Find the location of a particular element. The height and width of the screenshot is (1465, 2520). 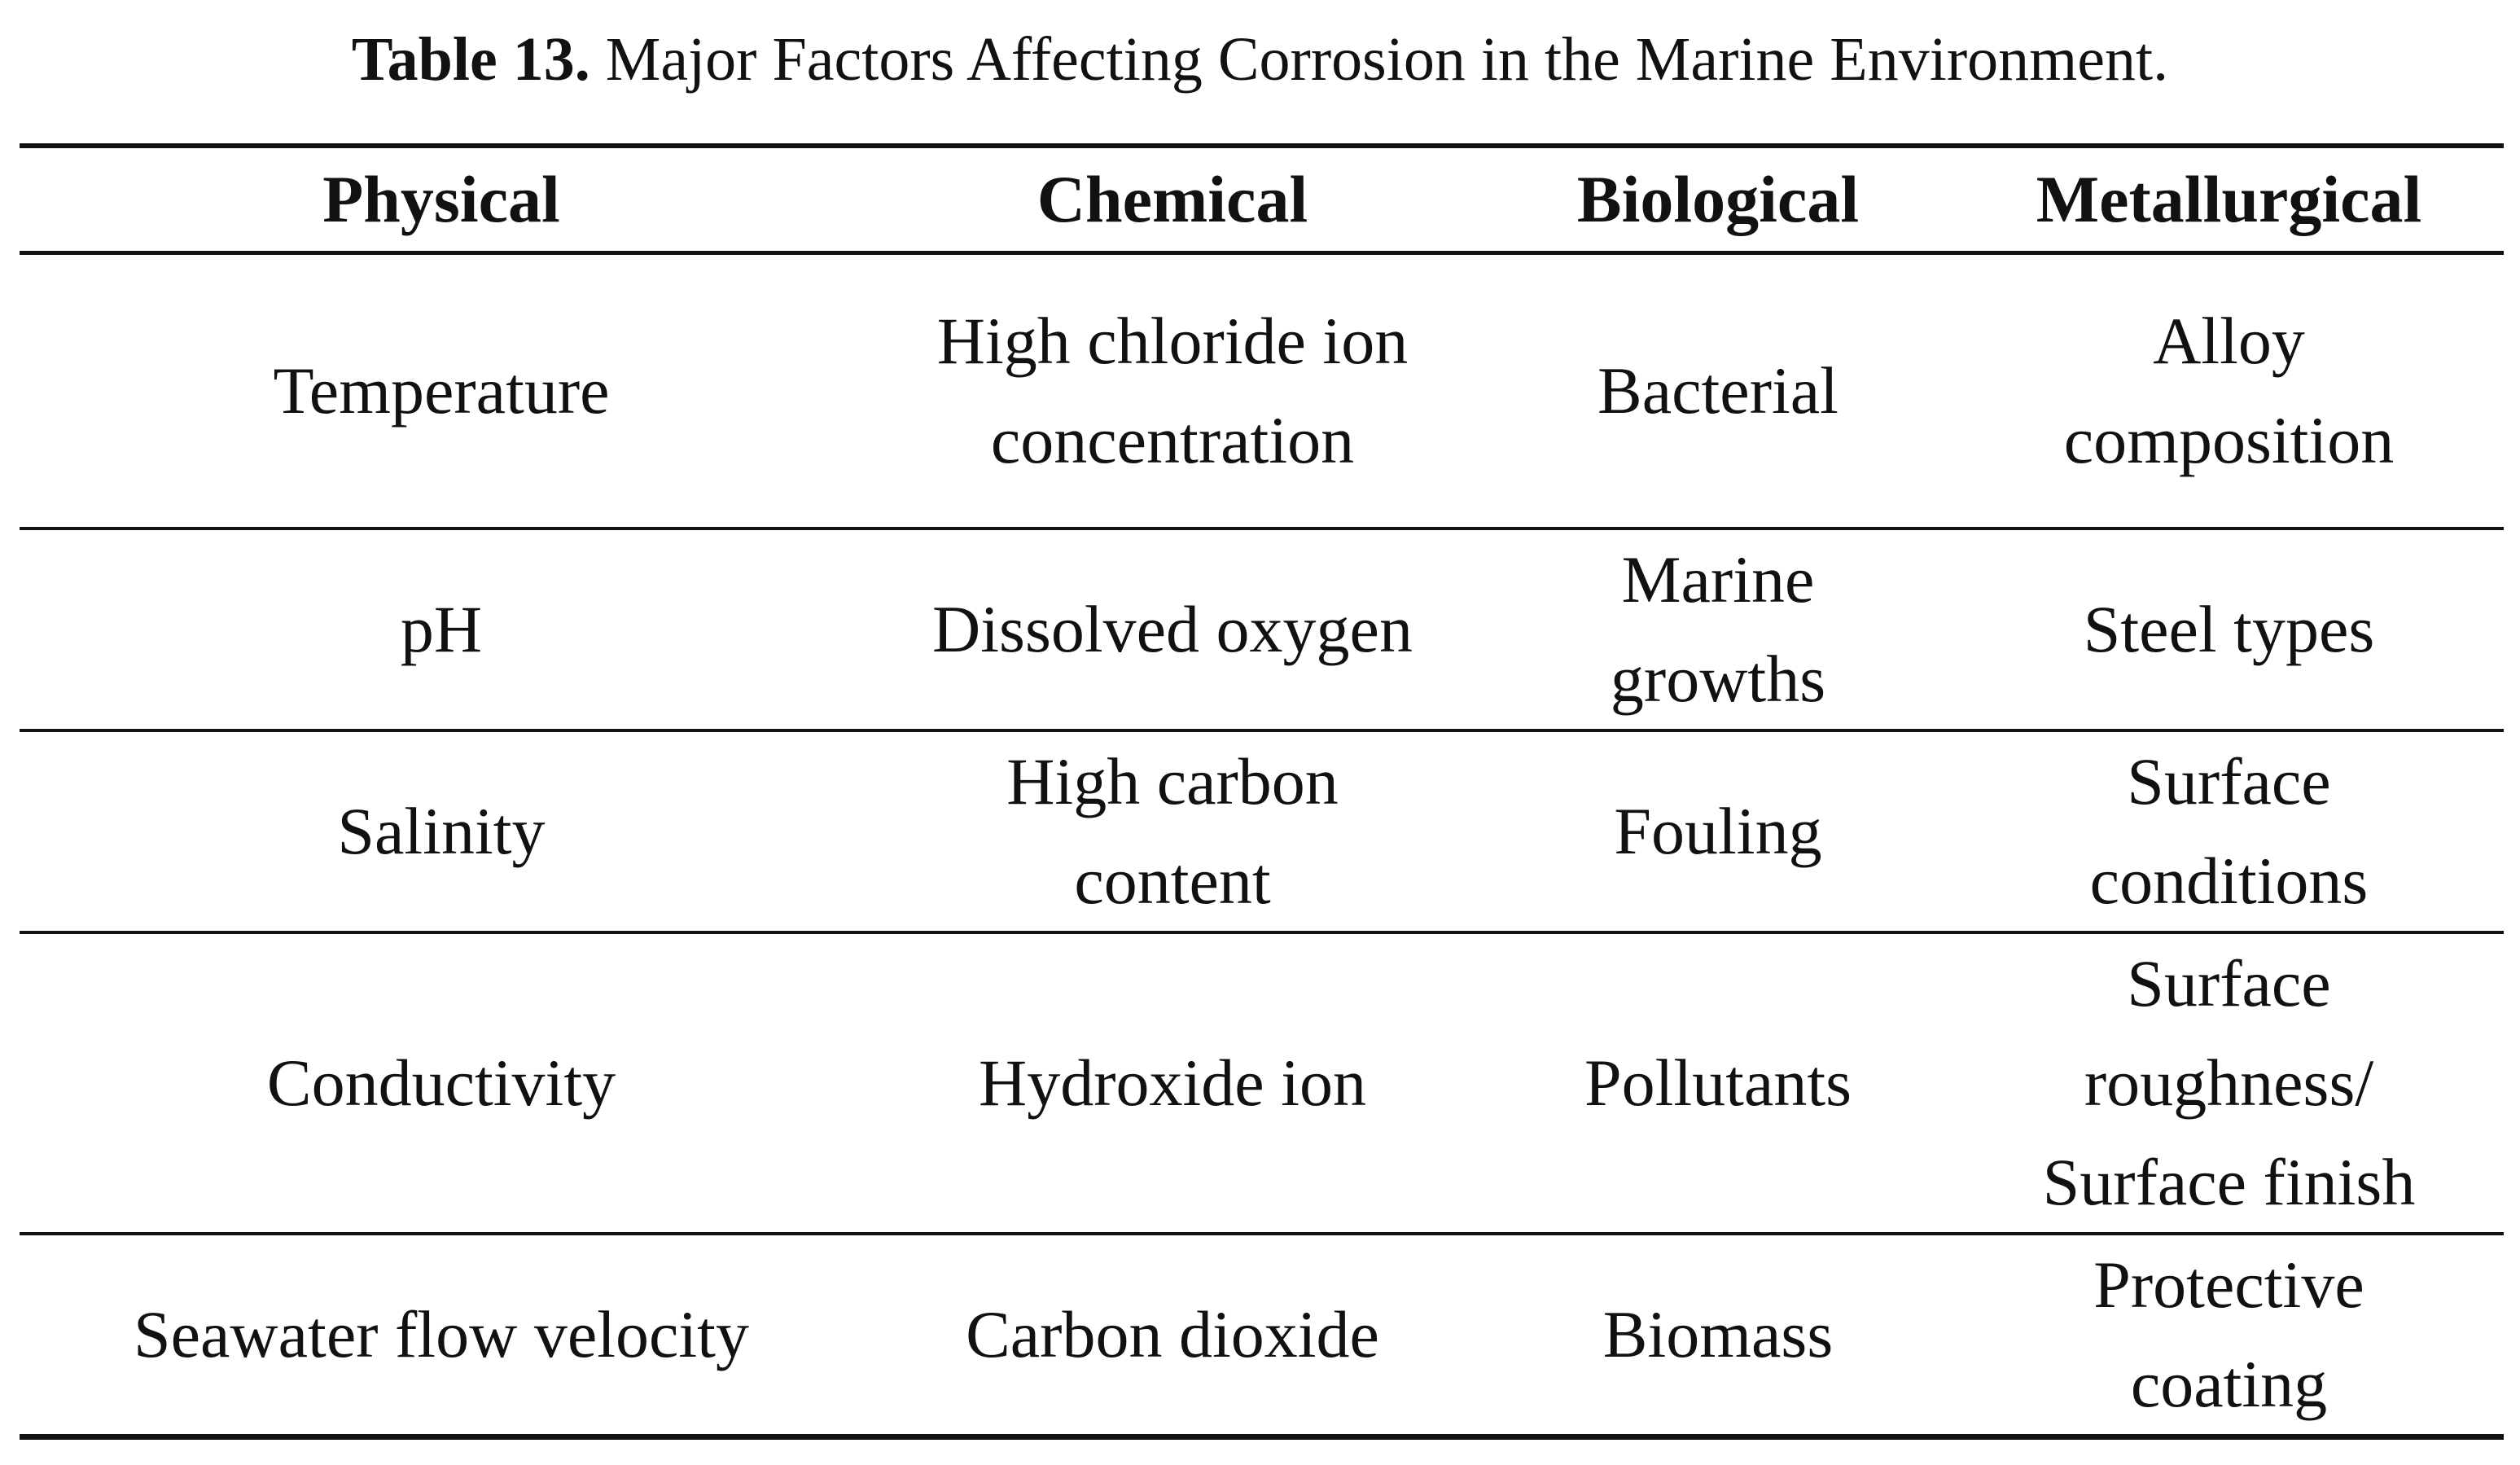

header-cell: Metallurgical is located at coordinates (2229, 199).